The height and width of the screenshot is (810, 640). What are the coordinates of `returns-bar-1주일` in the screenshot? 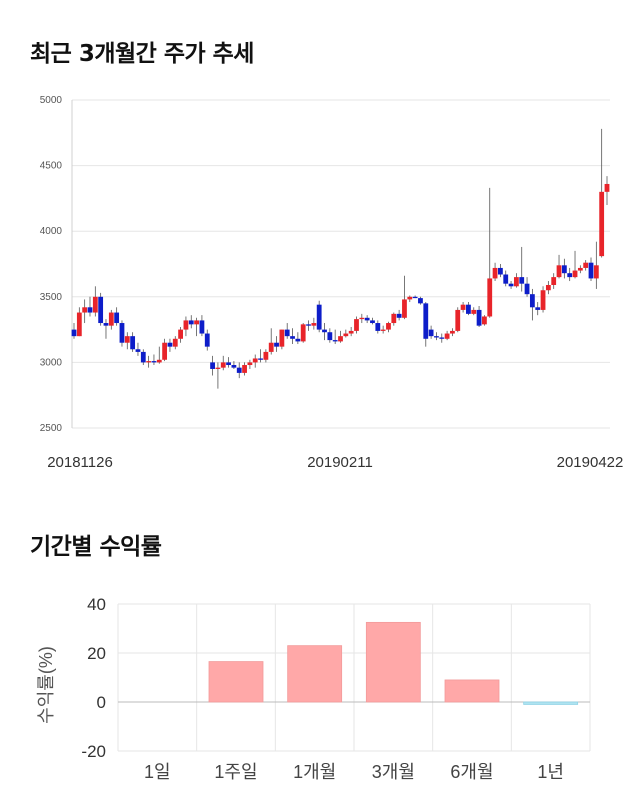 It's located at (236, 682).